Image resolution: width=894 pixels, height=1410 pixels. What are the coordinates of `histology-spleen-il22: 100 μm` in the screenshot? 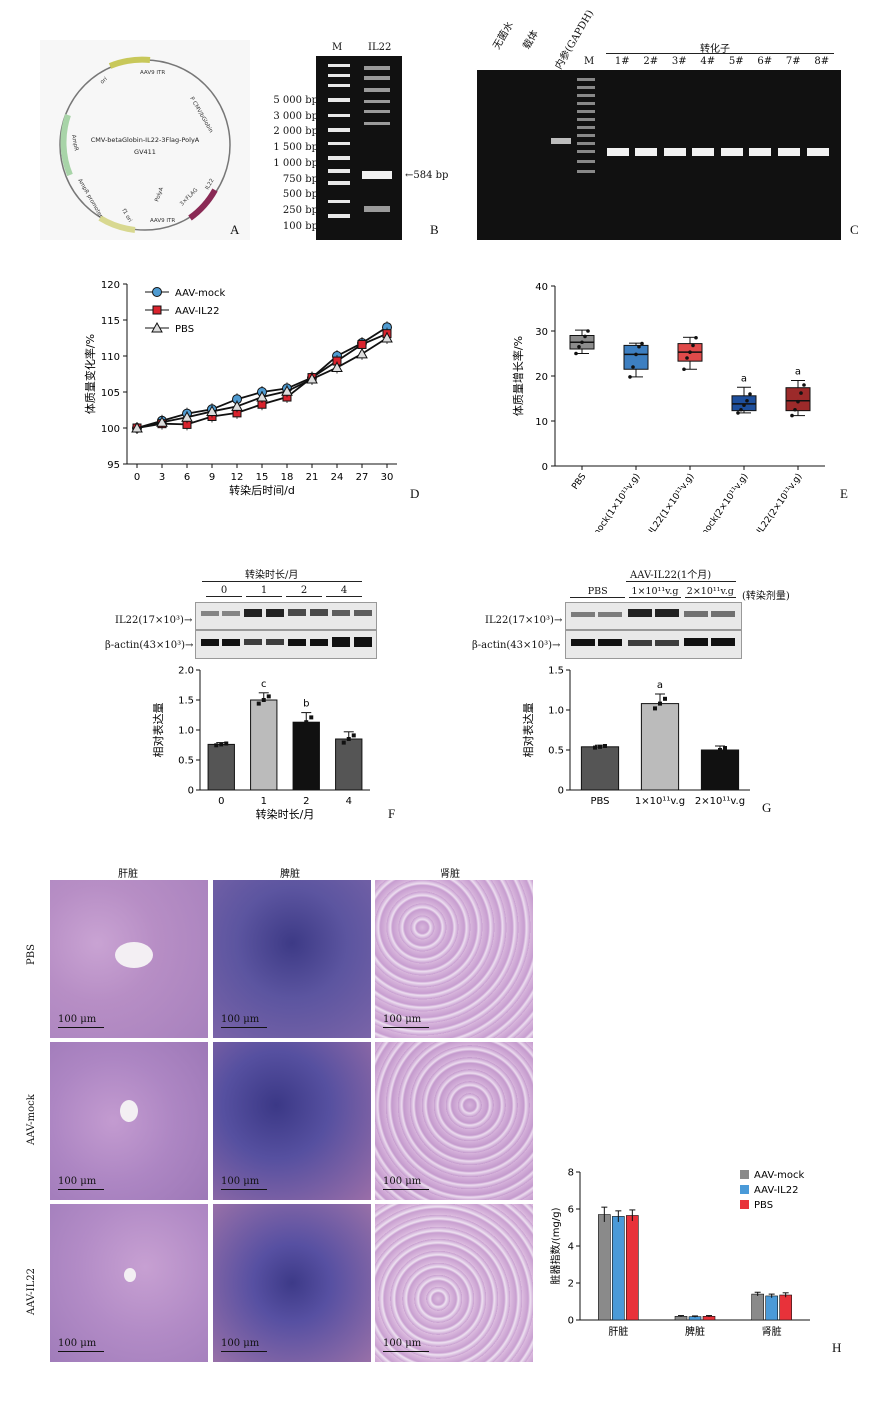 It's located at (292, 1283).